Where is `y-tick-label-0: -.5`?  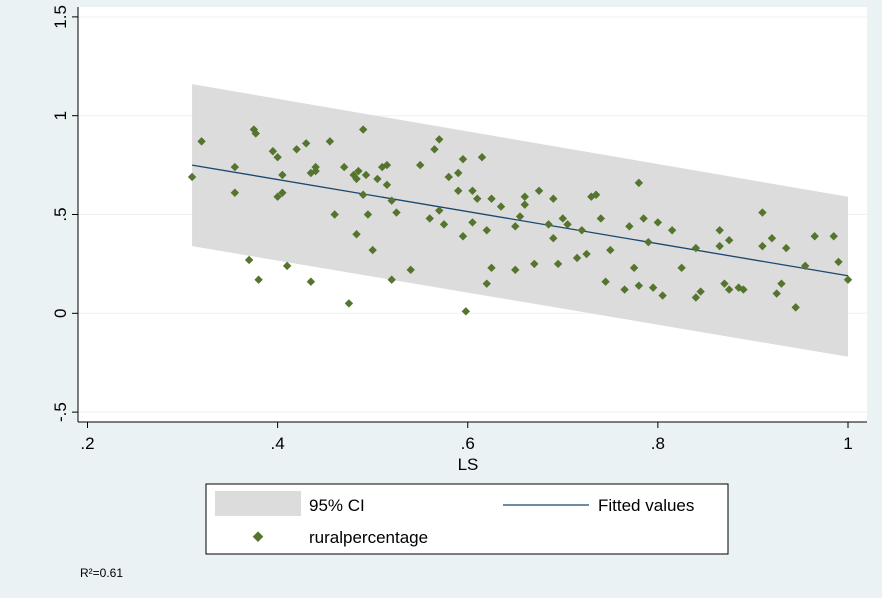
y-tick-label-0: -.5 is located at coordinates (60, 412).